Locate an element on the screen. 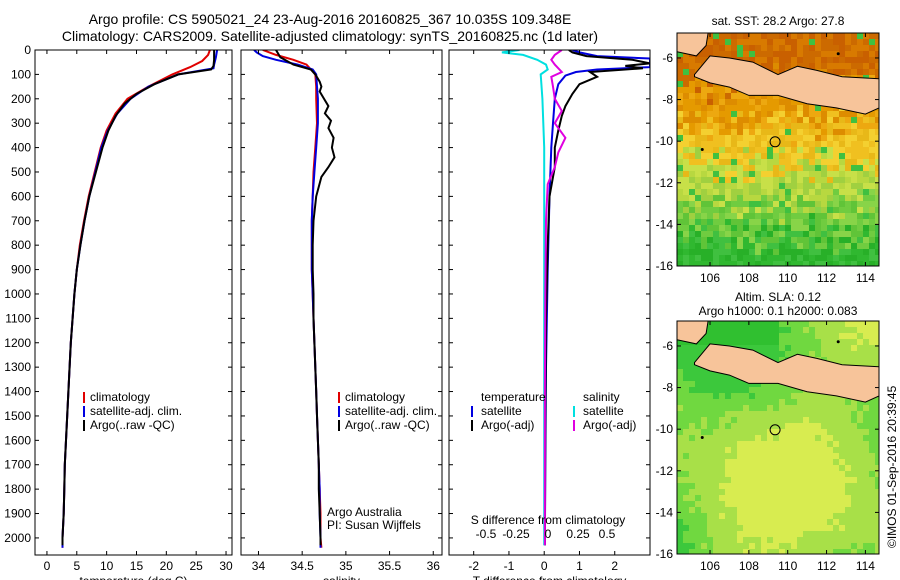  sst-map-ytick-label: -16 is located at coordinates (665, 266).